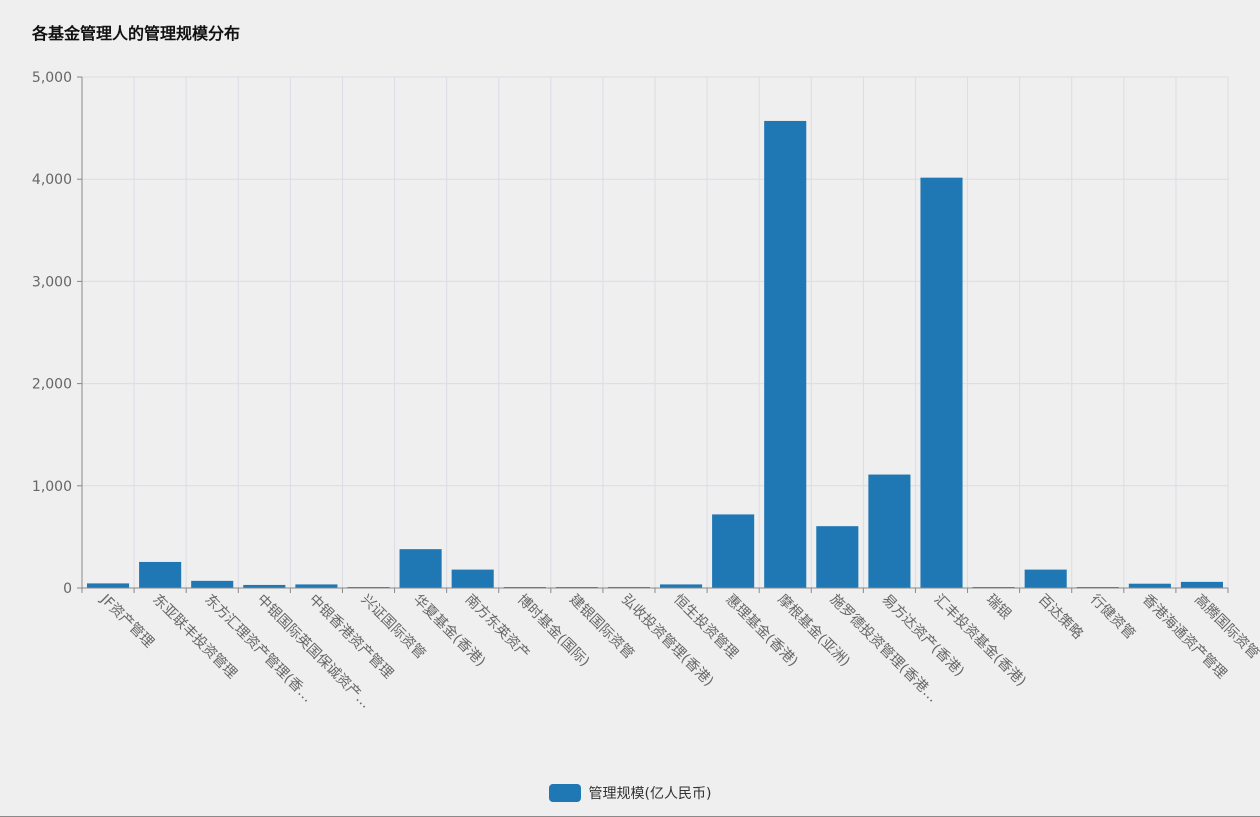  I want to click on legend-swatch, so click(564, 793).